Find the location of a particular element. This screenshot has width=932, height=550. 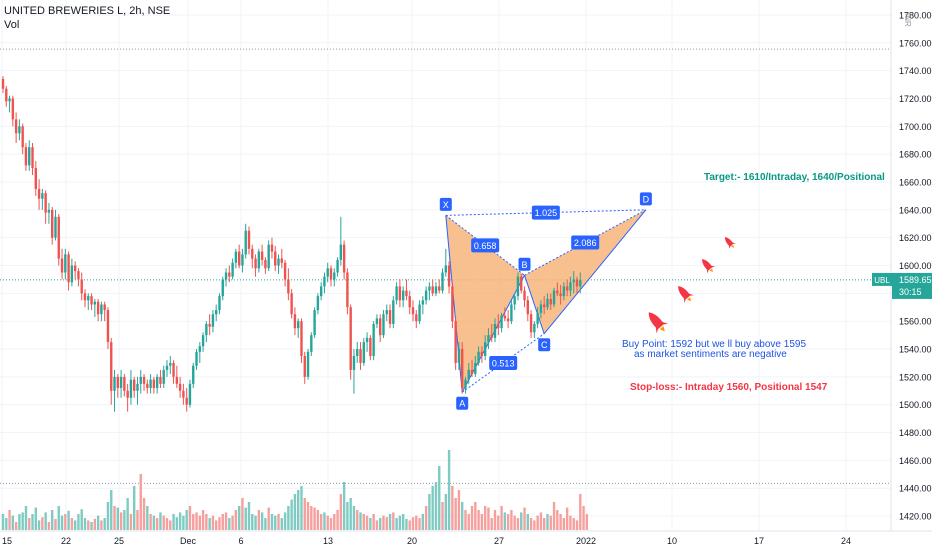

pattern-markers: 0.658 1.025 0.513 2.086 X A B C D is located at coordinates (545, 301).